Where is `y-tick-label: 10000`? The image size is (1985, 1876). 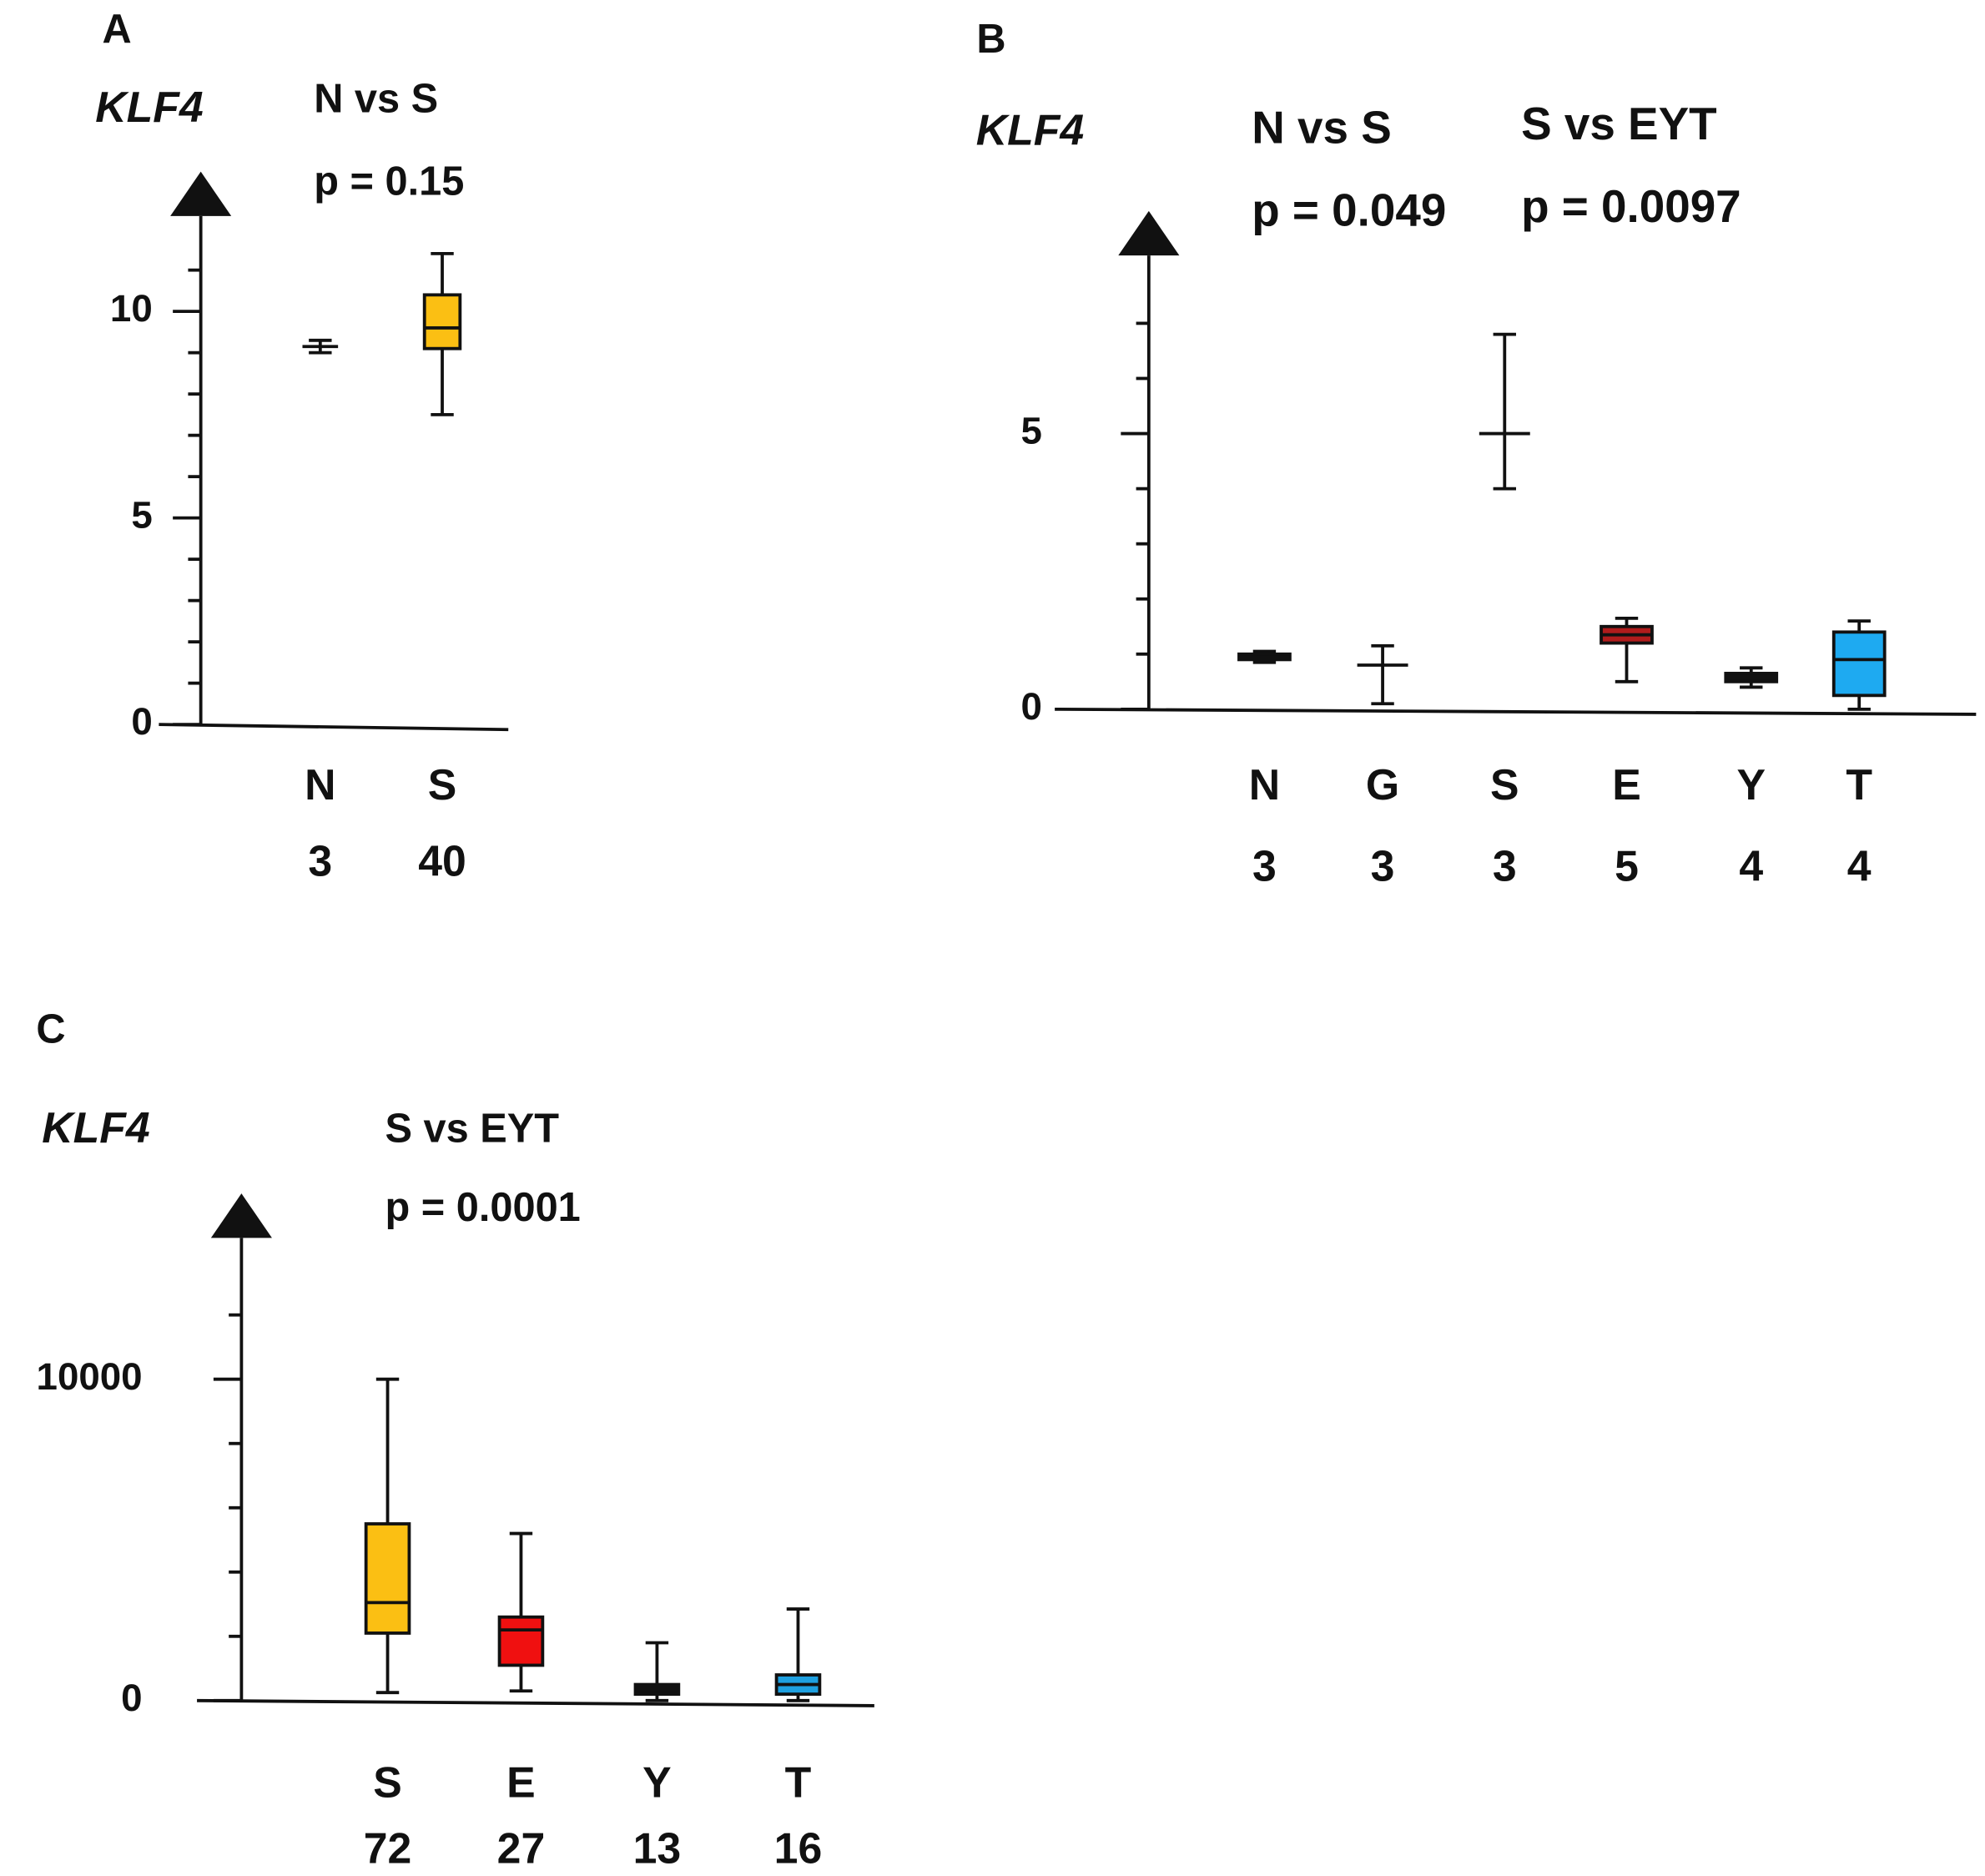
y-tick-label: 10000 is located at coordinates (90, 1376).